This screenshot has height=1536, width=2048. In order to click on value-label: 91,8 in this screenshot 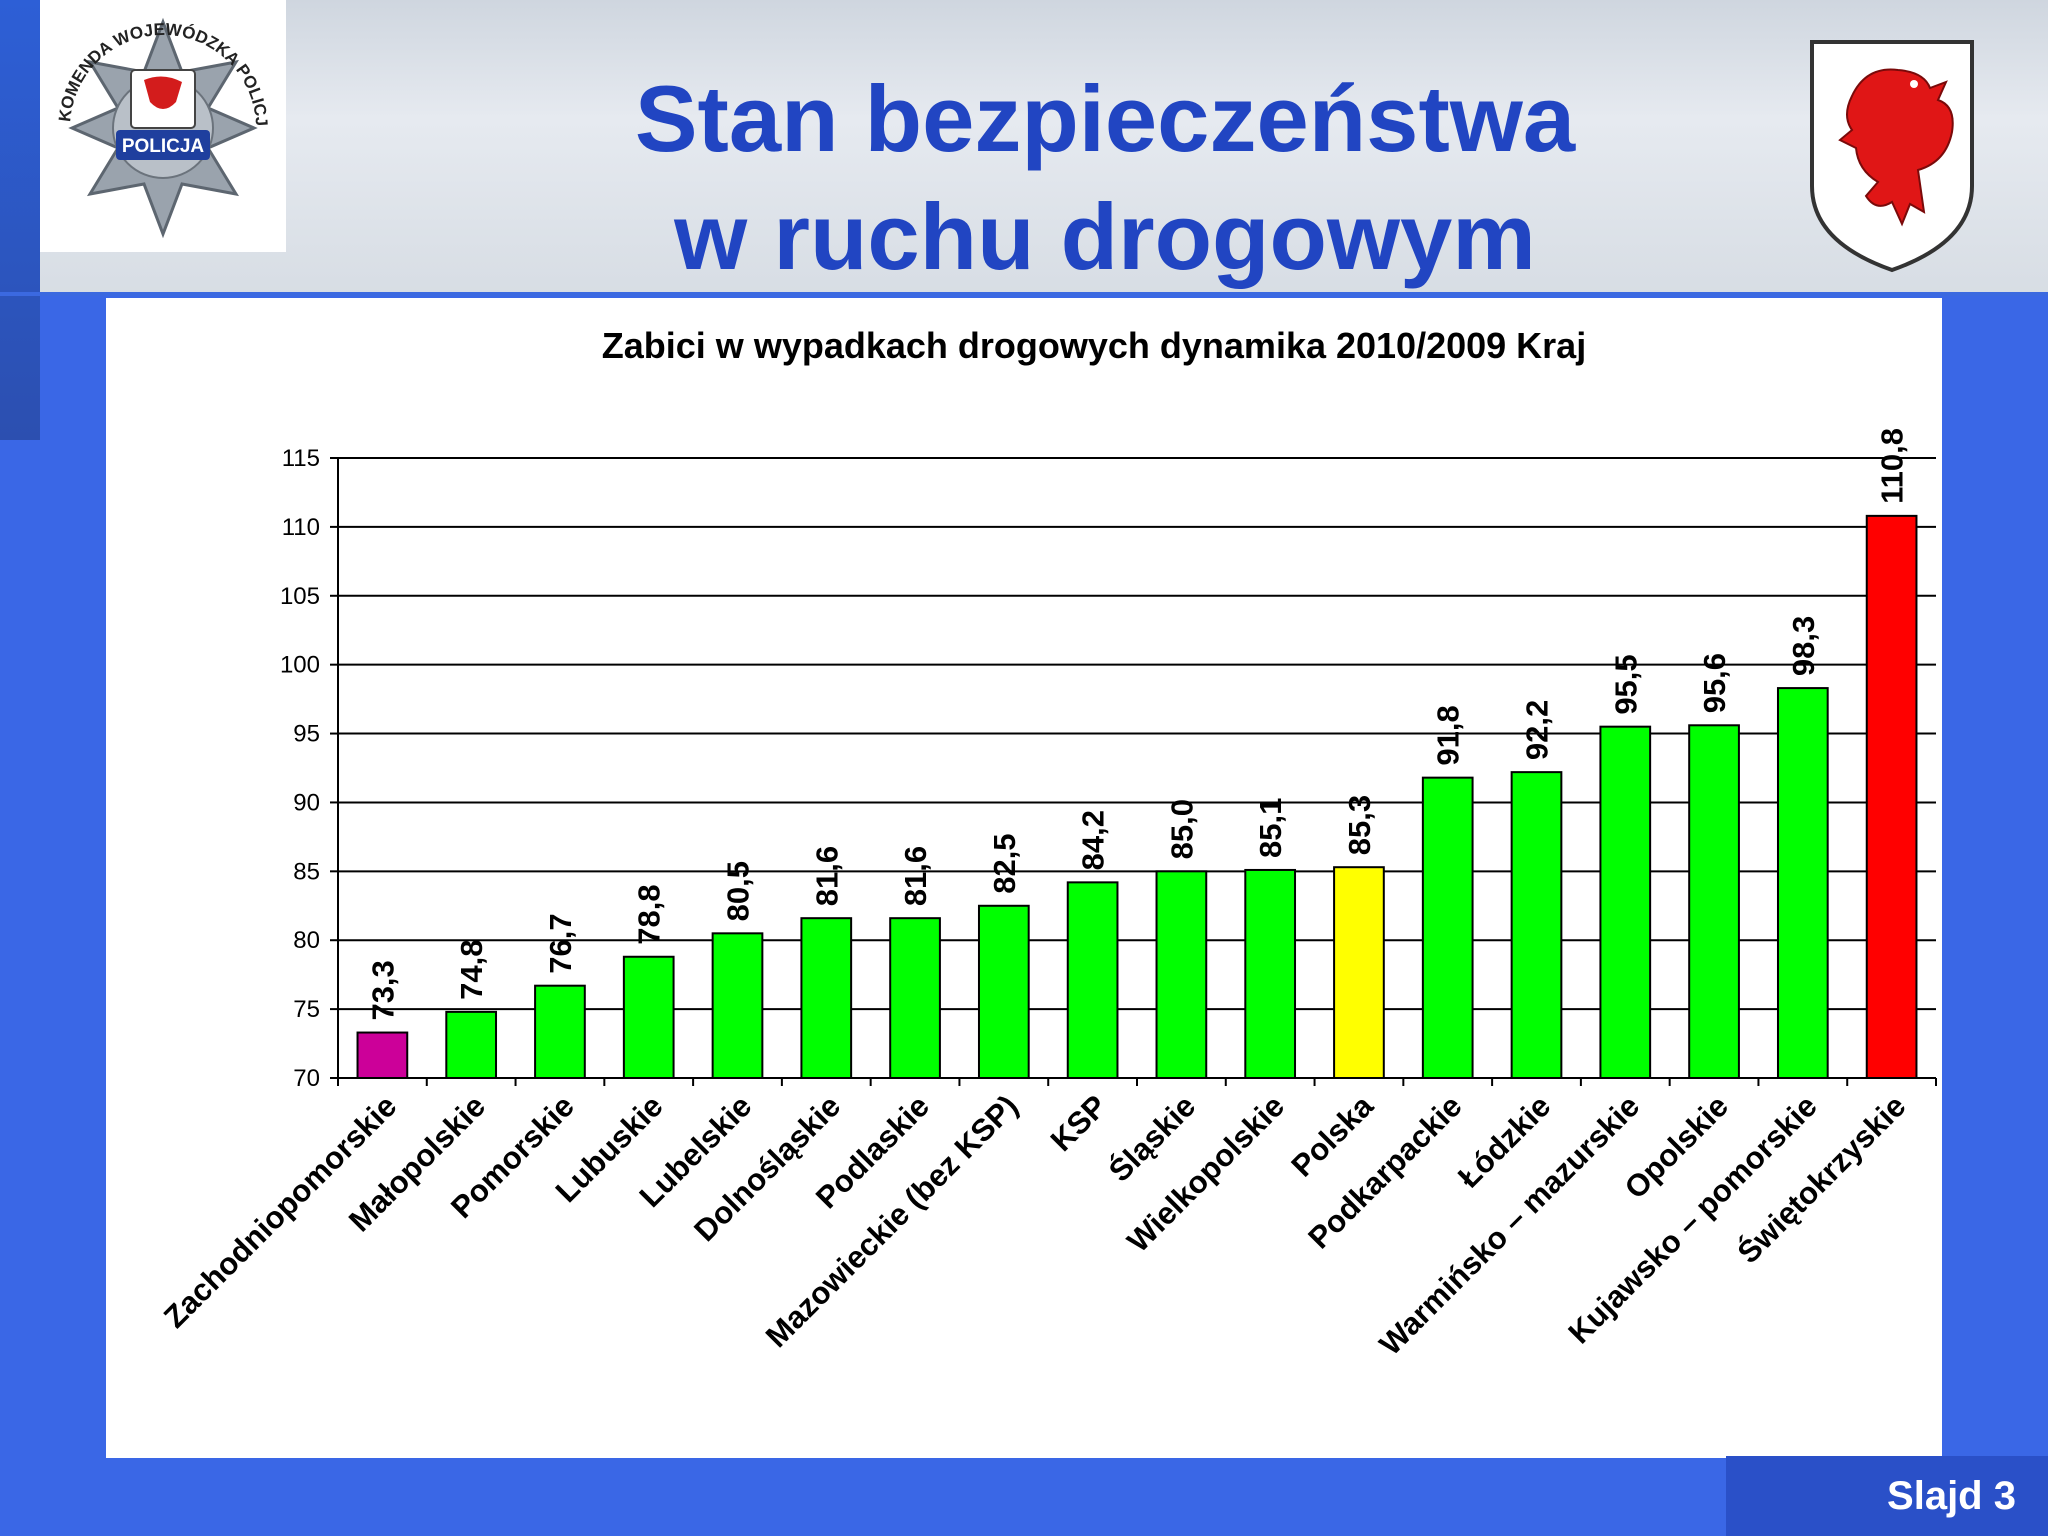, I will do `click(1448, 735)`.